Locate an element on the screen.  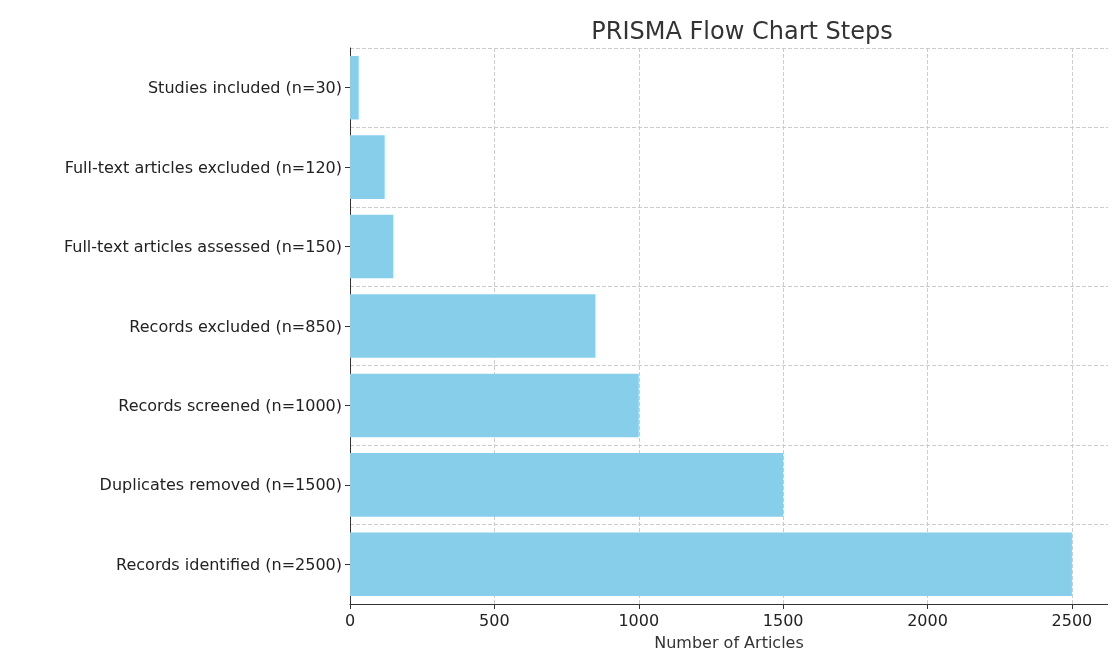
x-tick-label: 1500 is located at coordinates (783, 620).